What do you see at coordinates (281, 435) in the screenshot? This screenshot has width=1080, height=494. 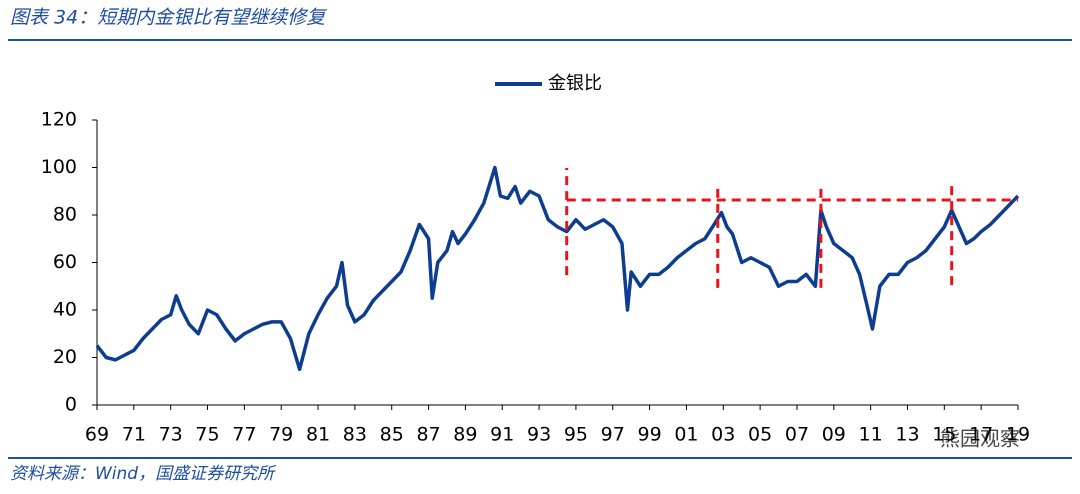 I see `x-tick-label: 79` at bounding box center [281, 435].